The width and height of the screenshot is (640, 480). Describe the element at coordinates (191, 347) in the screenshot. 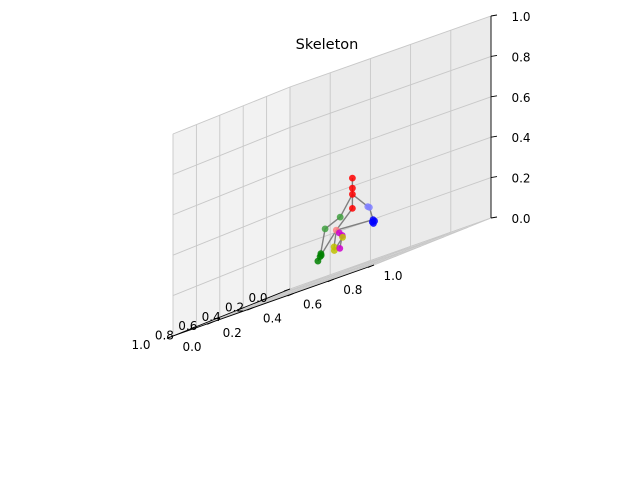

I see `y-tick-label: 0.0` at that location.